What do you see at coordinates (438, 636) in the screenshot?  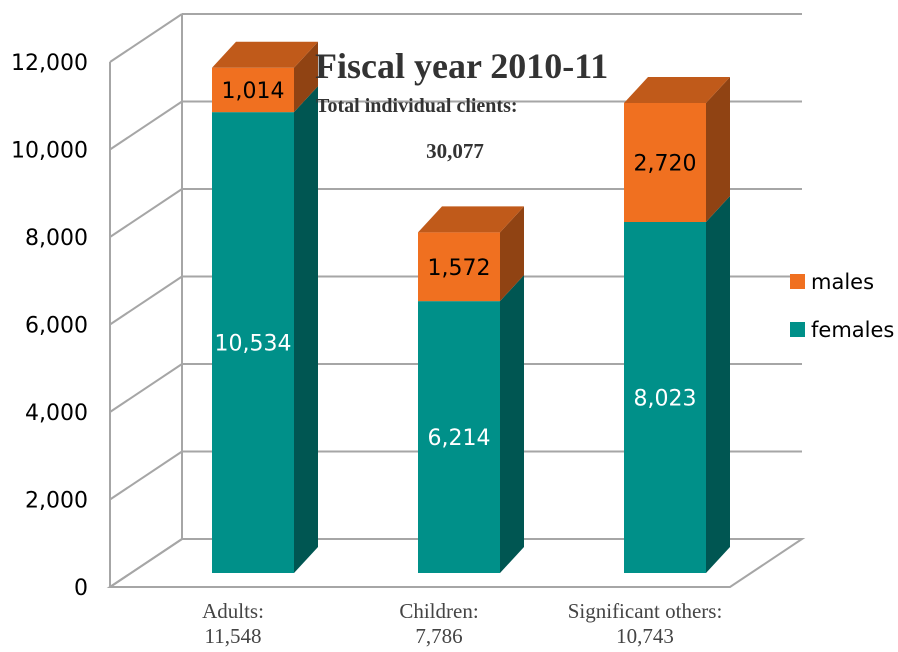 I see `category-total-label: 7,786` at bounding box center [438, 636].